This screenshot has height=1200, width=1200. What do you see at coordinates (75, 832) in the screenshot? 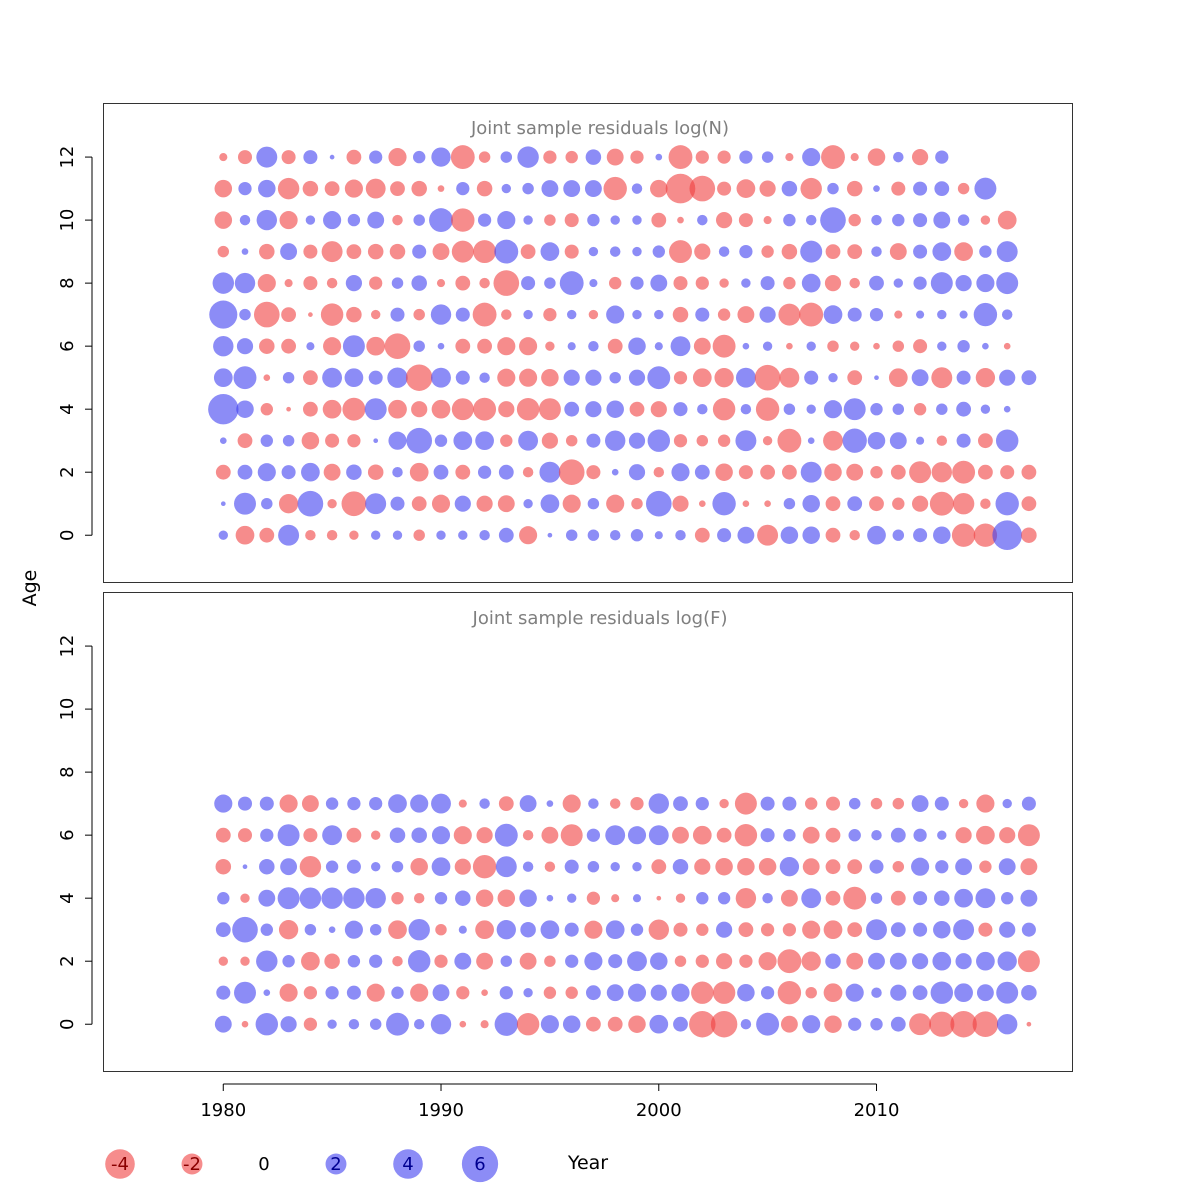
I see `panel-f-y-axis: 0 2 4 6 8 10 12` at bounding box center [75, 832].